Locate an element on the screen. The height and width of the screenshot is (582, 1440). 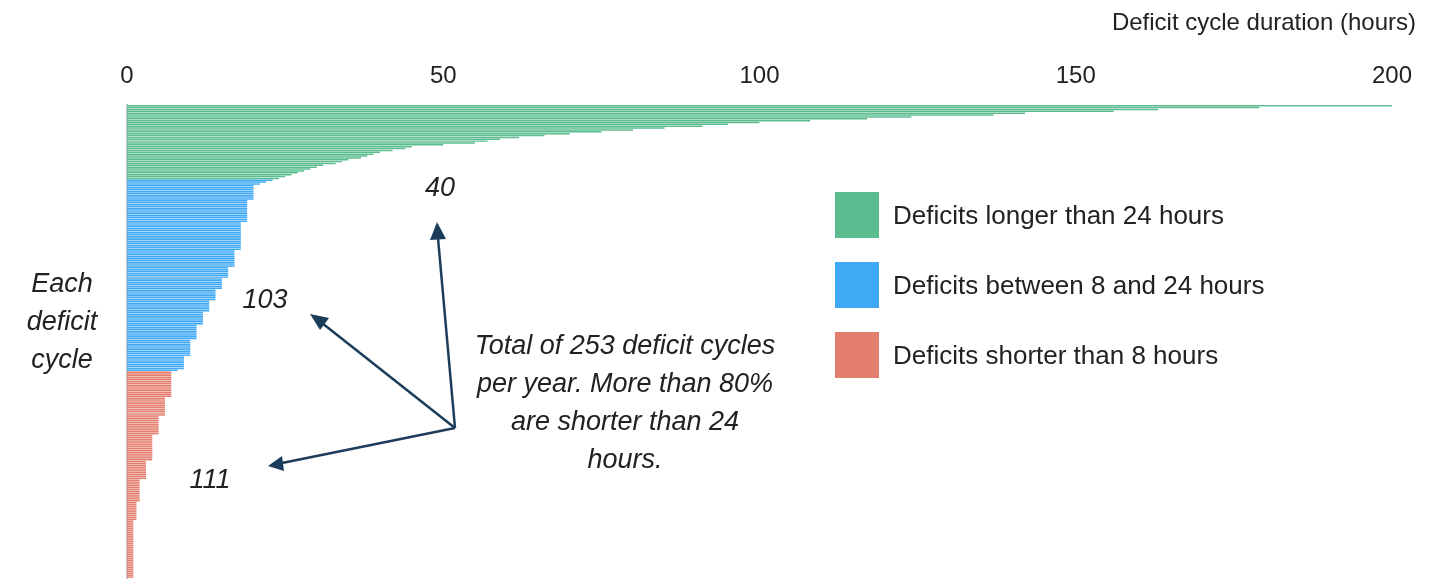
annotation: 103 is located at coordinates (265, 299).